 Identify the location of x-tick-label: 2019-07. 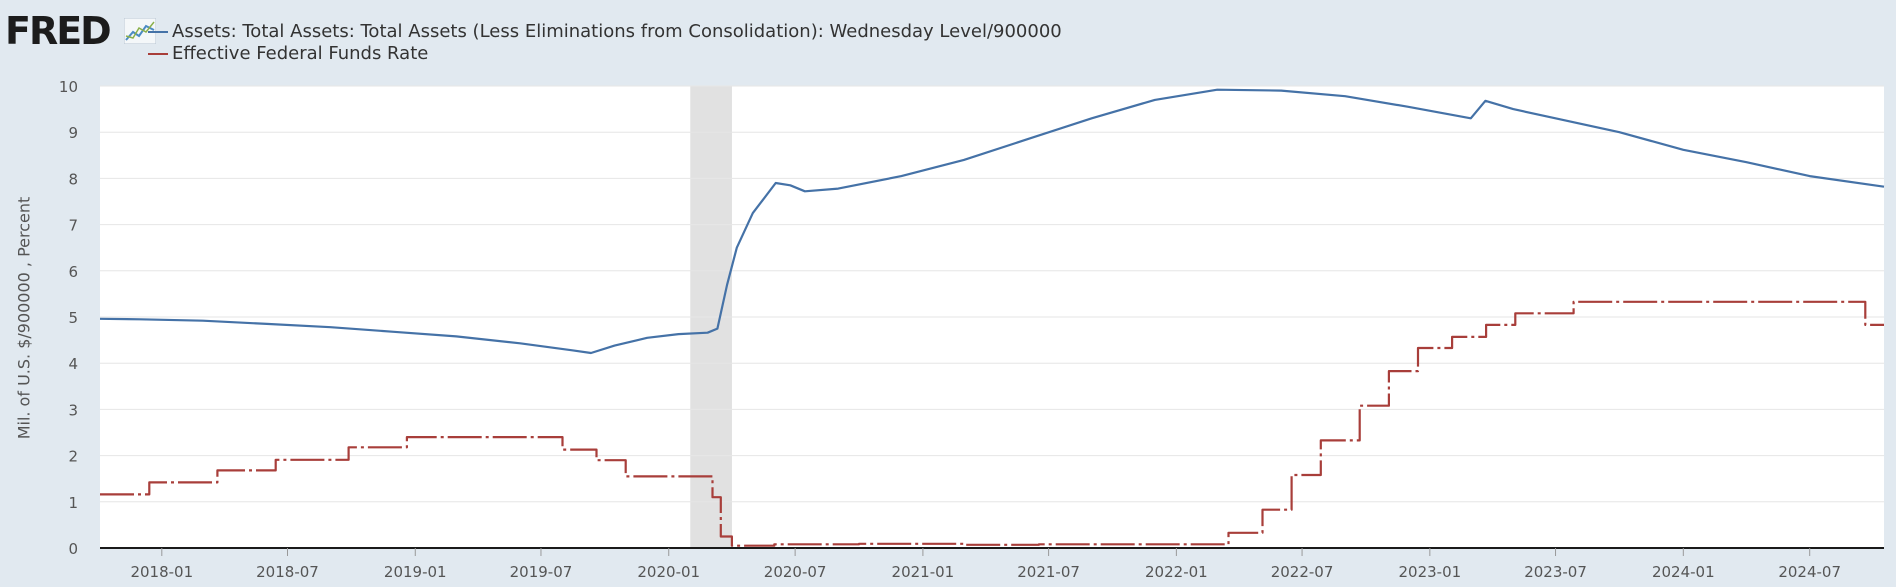
(541, 572).